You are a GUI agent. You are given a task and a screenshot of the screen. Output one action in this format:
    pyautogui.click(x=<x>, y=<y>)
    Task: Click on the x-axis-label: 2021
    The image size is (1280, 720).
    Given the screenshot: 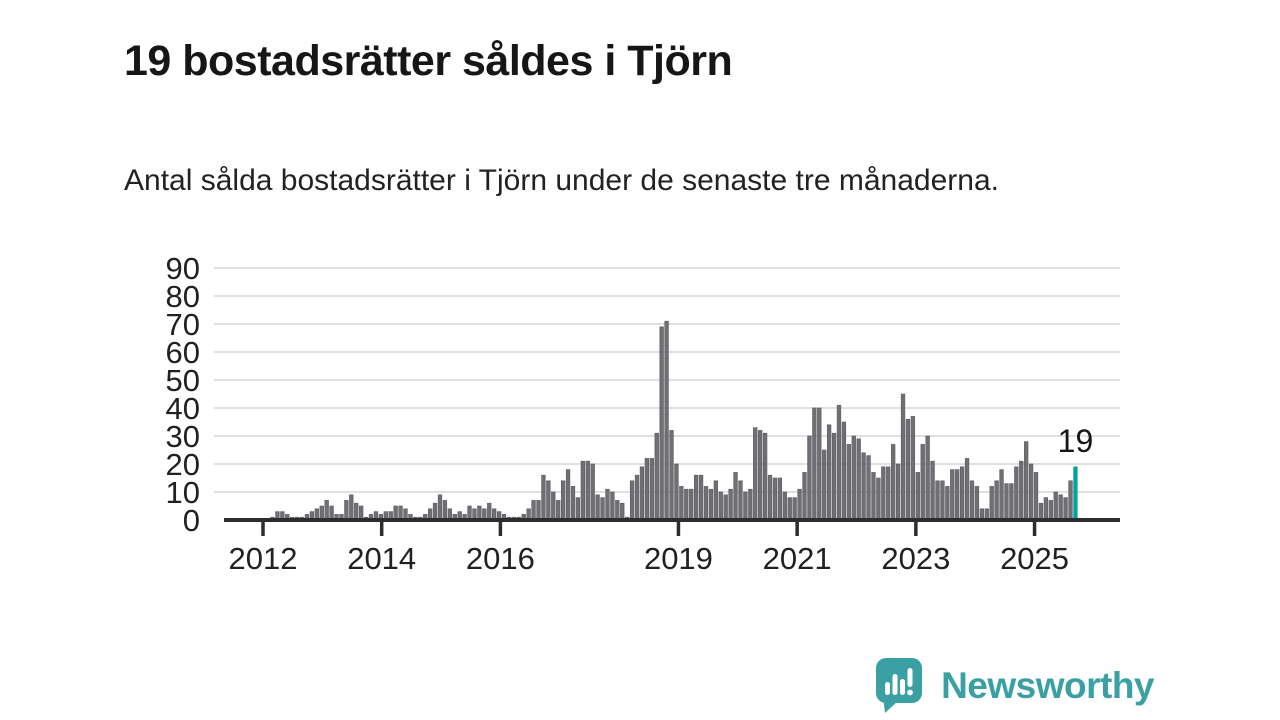 What is the action you would take?
    pyautogui.click(x=797, y=558)
    